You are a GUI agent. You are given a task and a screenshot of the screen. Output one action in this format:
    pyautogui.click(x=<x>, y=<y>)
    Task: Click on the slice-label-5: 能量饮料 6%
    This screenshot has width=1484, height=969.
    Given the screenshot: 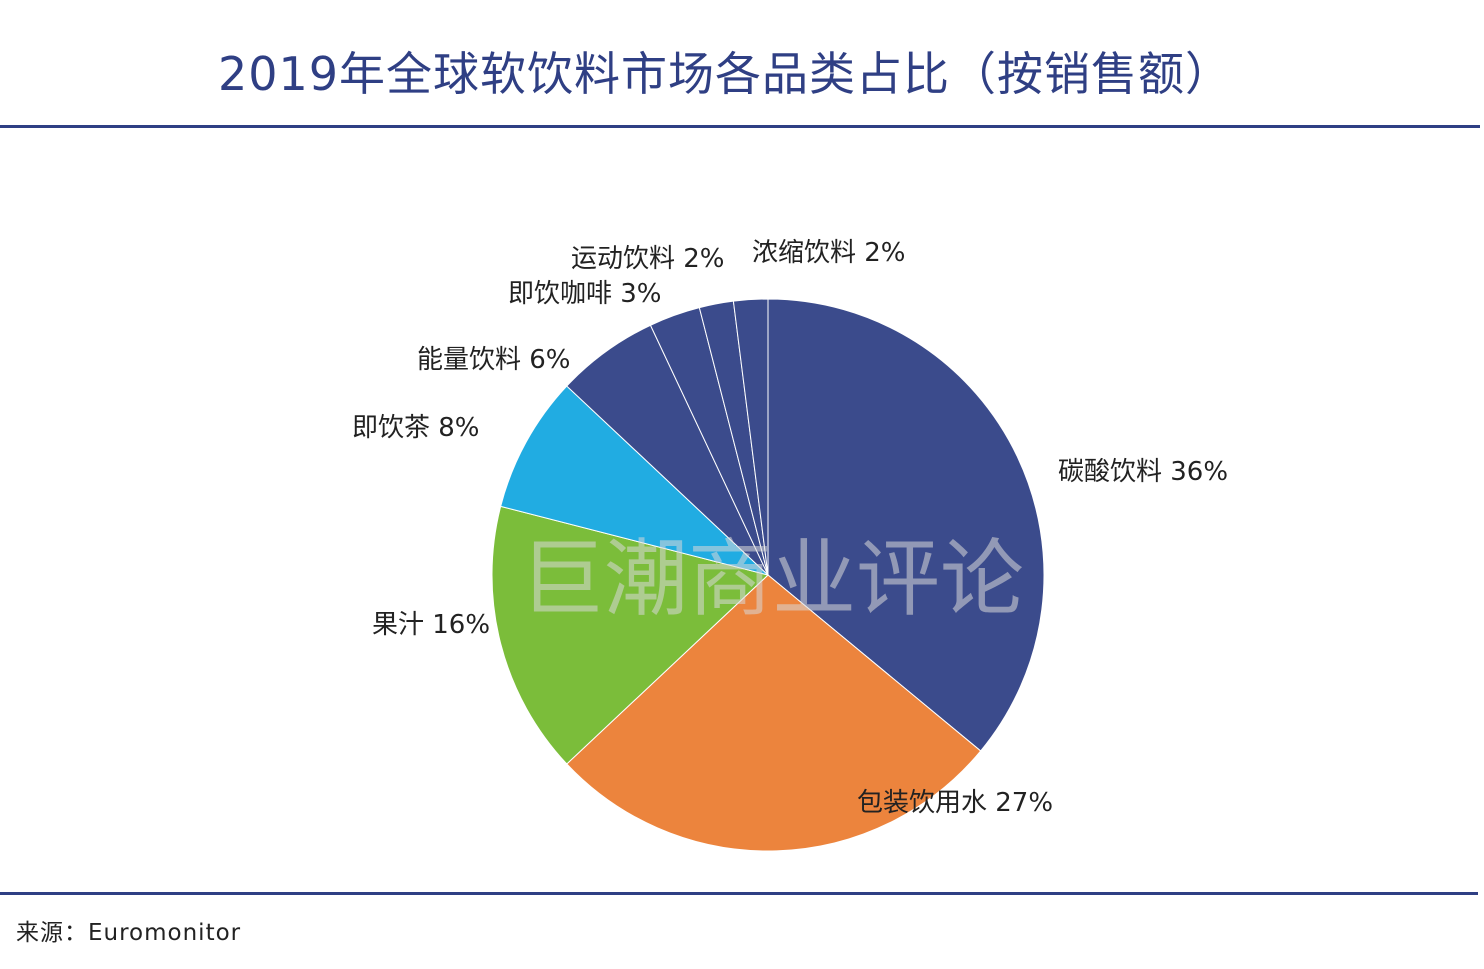 What is the action you would take?
    pyautogui.click(x=494, y=360)
    